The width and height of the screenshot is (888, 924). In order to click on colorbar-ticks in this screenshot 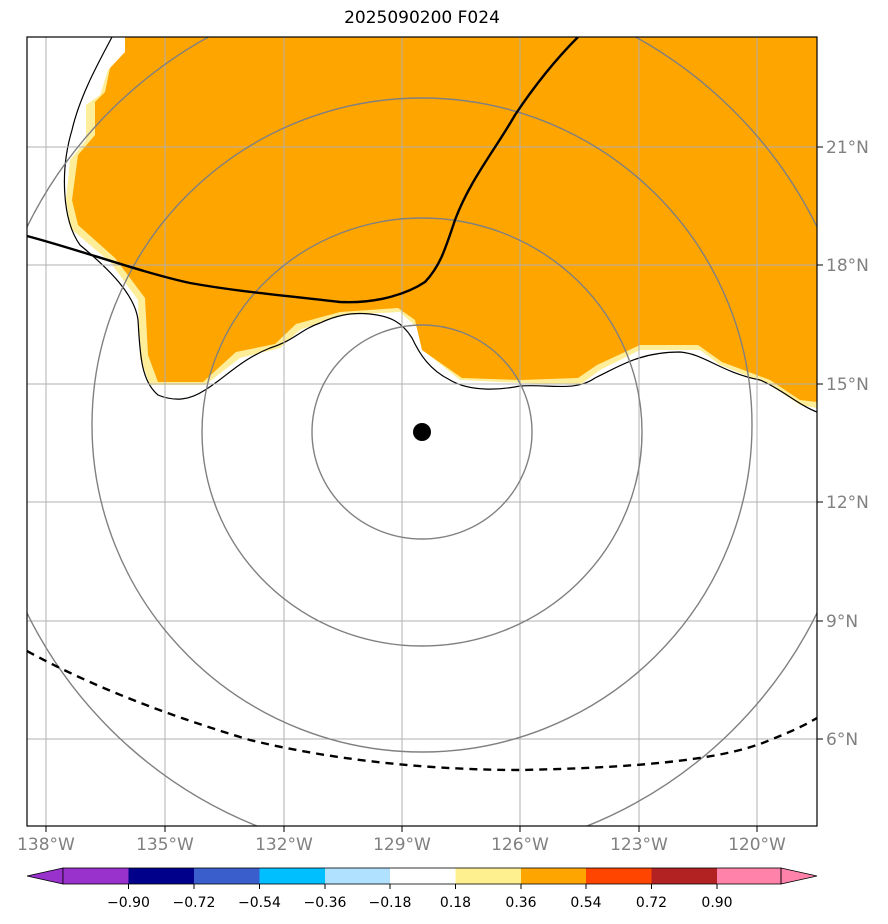, I will do `click(423, 886)`.